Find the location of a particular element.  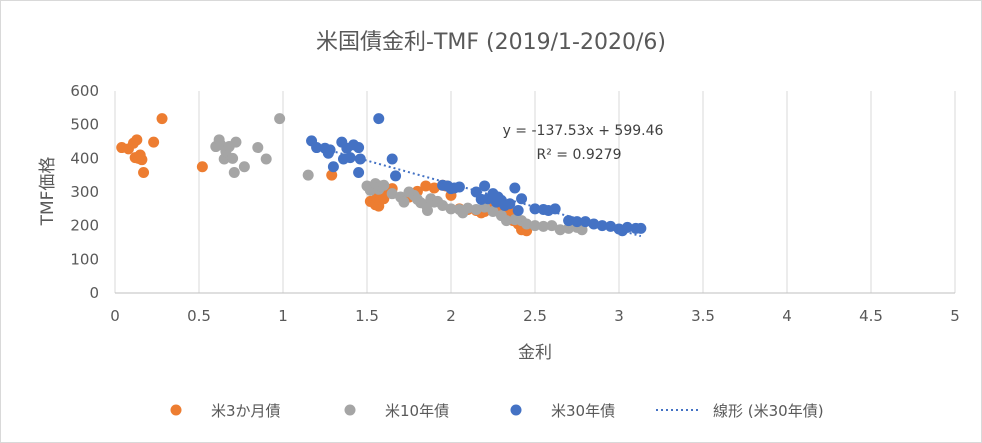

legend-label: 米3か月債 is located at coordinates (246, 411).